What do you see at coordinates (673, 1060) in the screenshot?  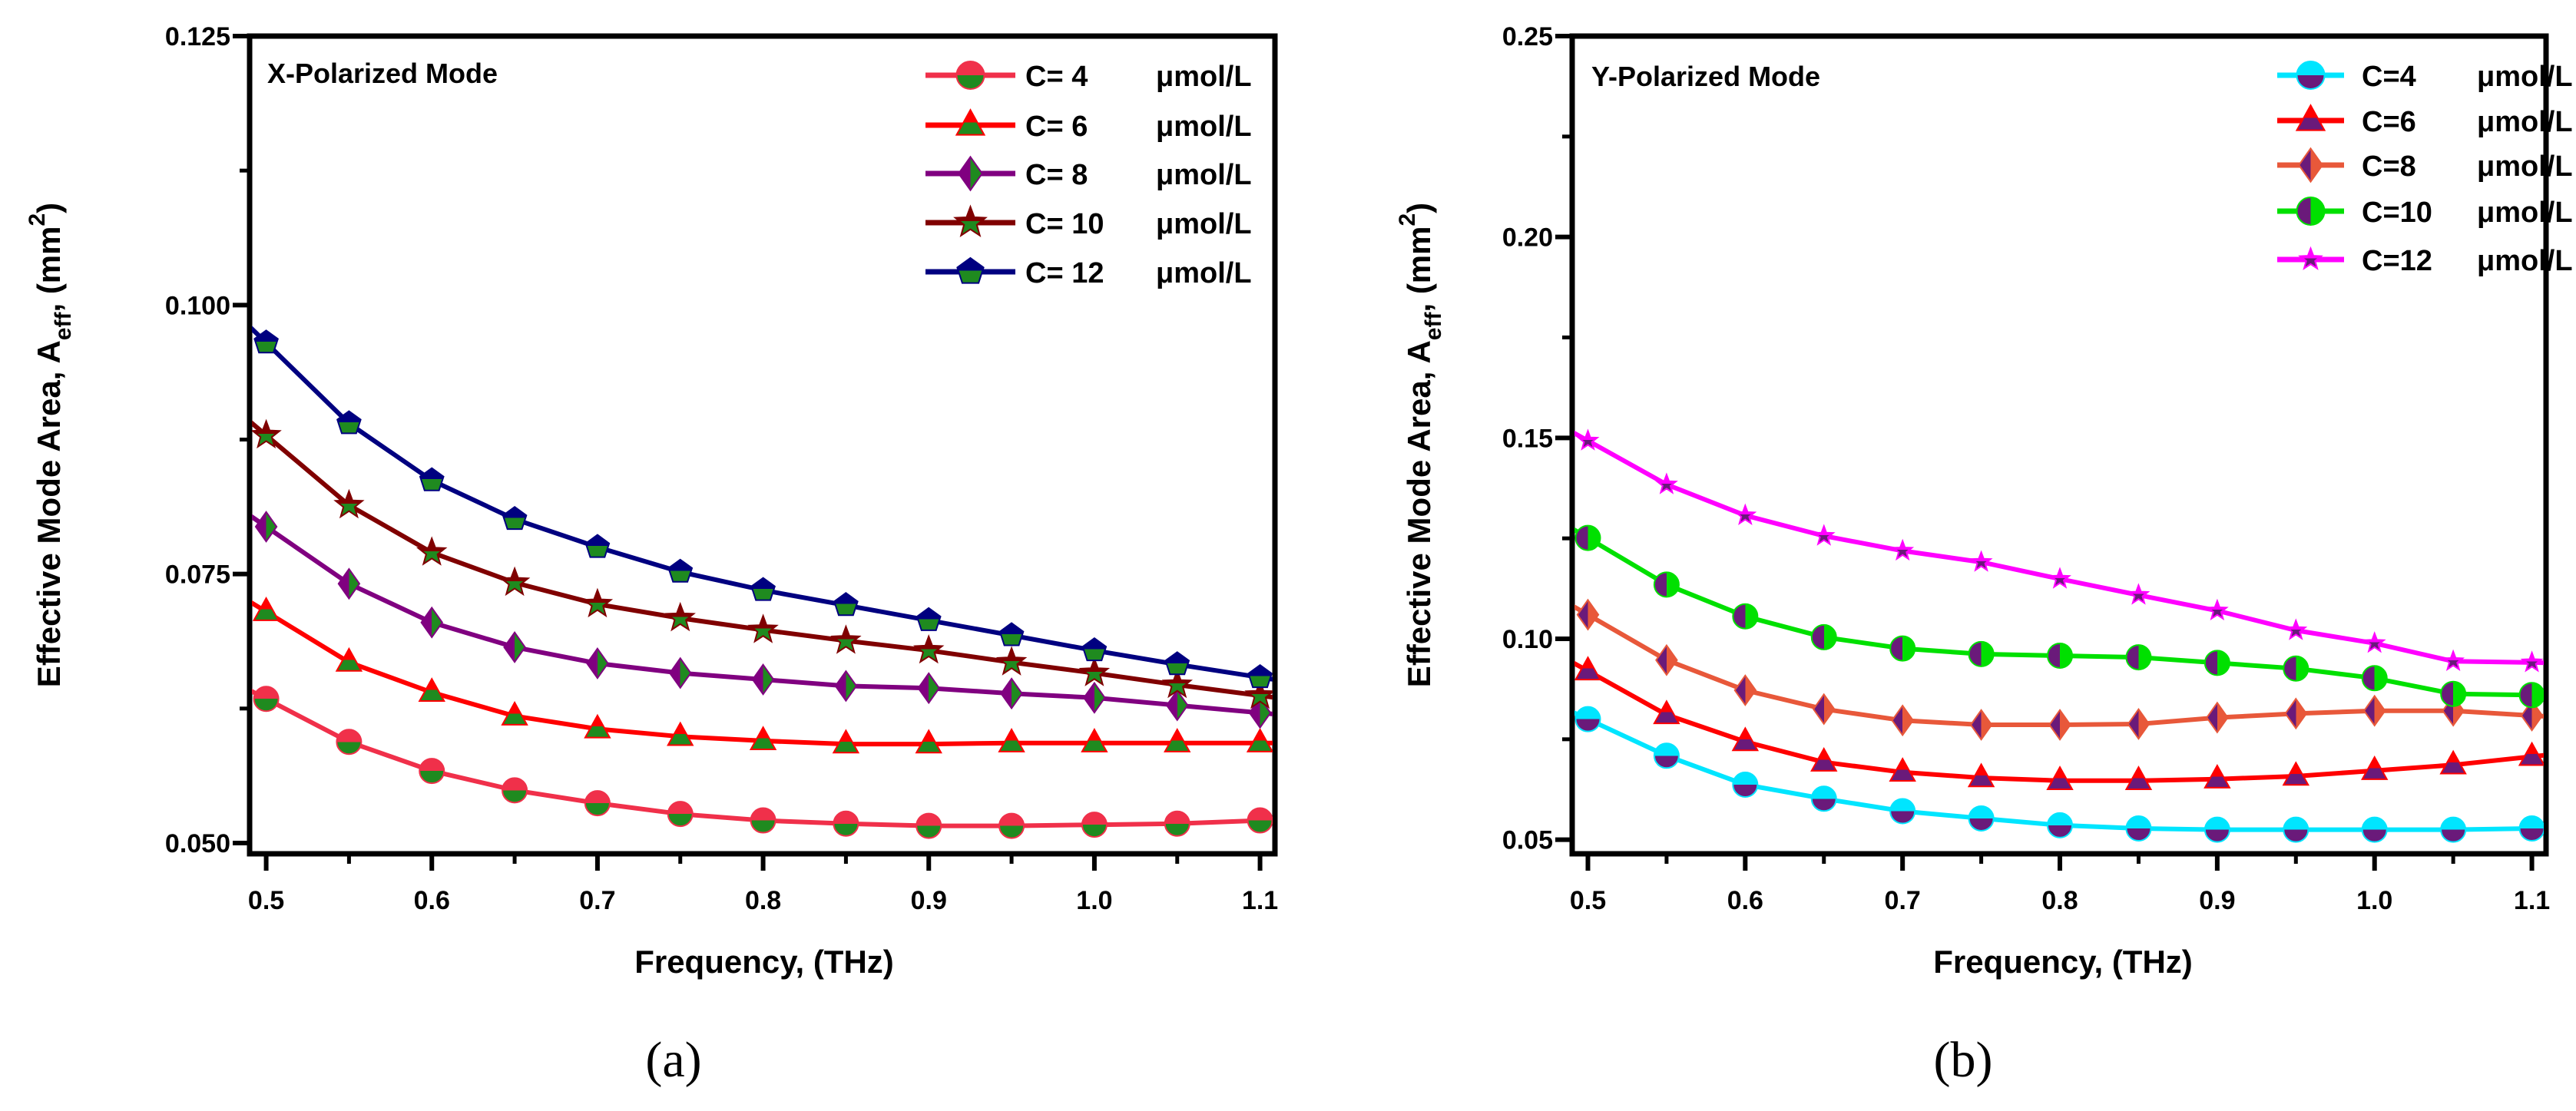 I see `panel-caption: (a)` at bounding box center [673, 1060].